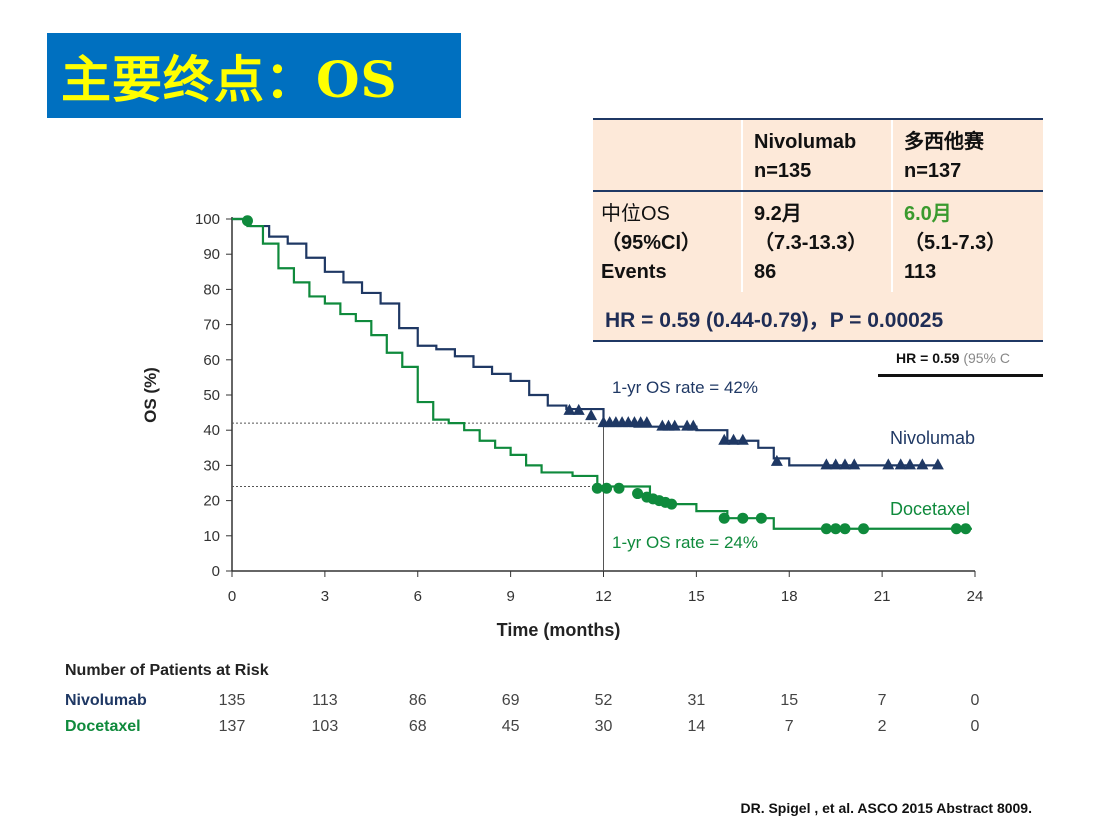  Describe the element at coordinates (325, 726) in the screenshot. I see `risk-value: 103` at that location.